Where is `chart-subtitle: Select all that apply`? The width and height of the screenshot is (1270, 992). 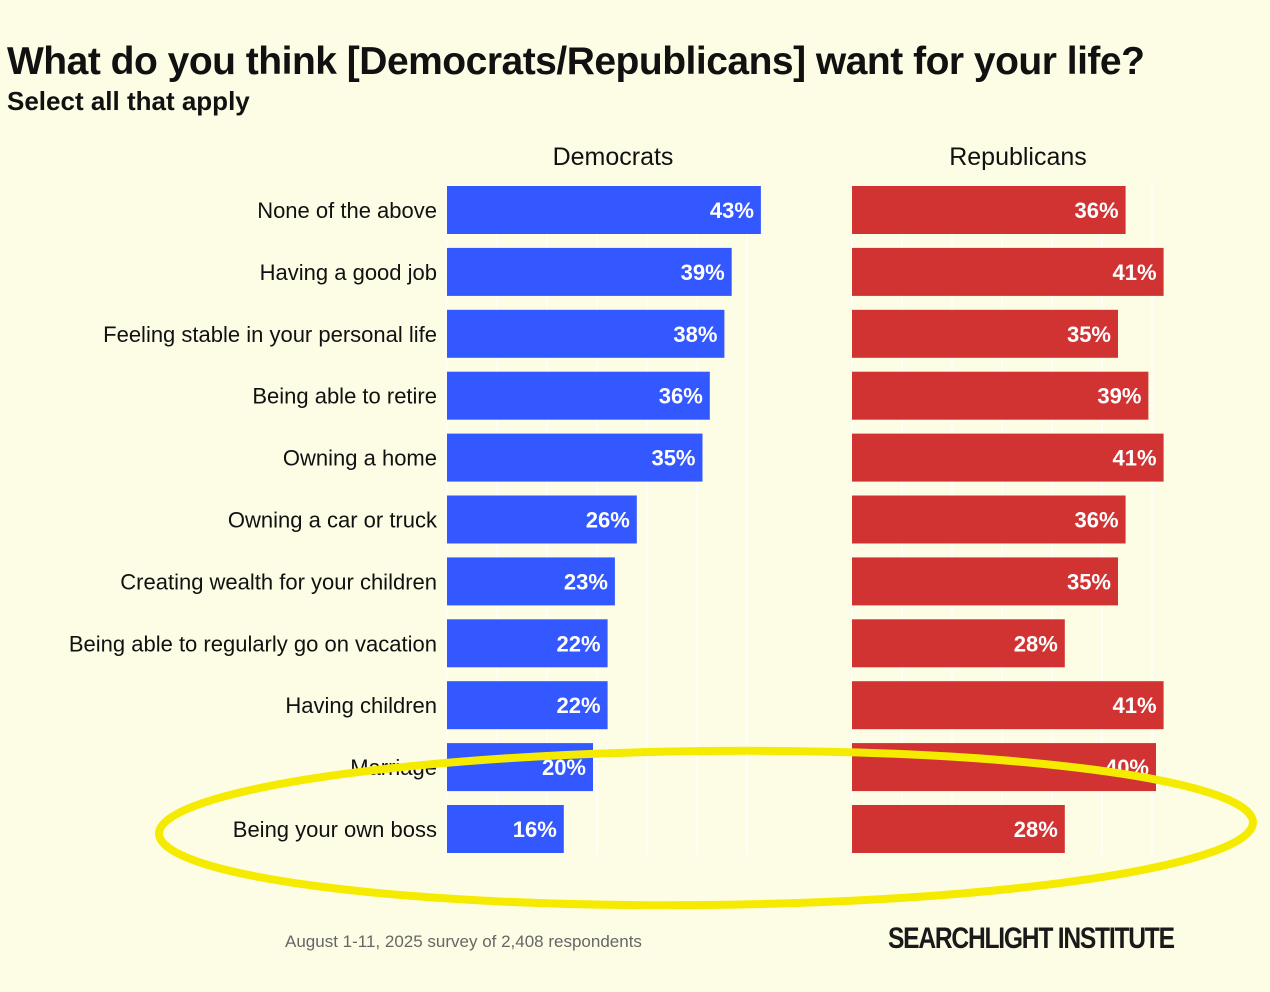 chart-subtitle: Select all that apply is located at coordinates (128, 101).